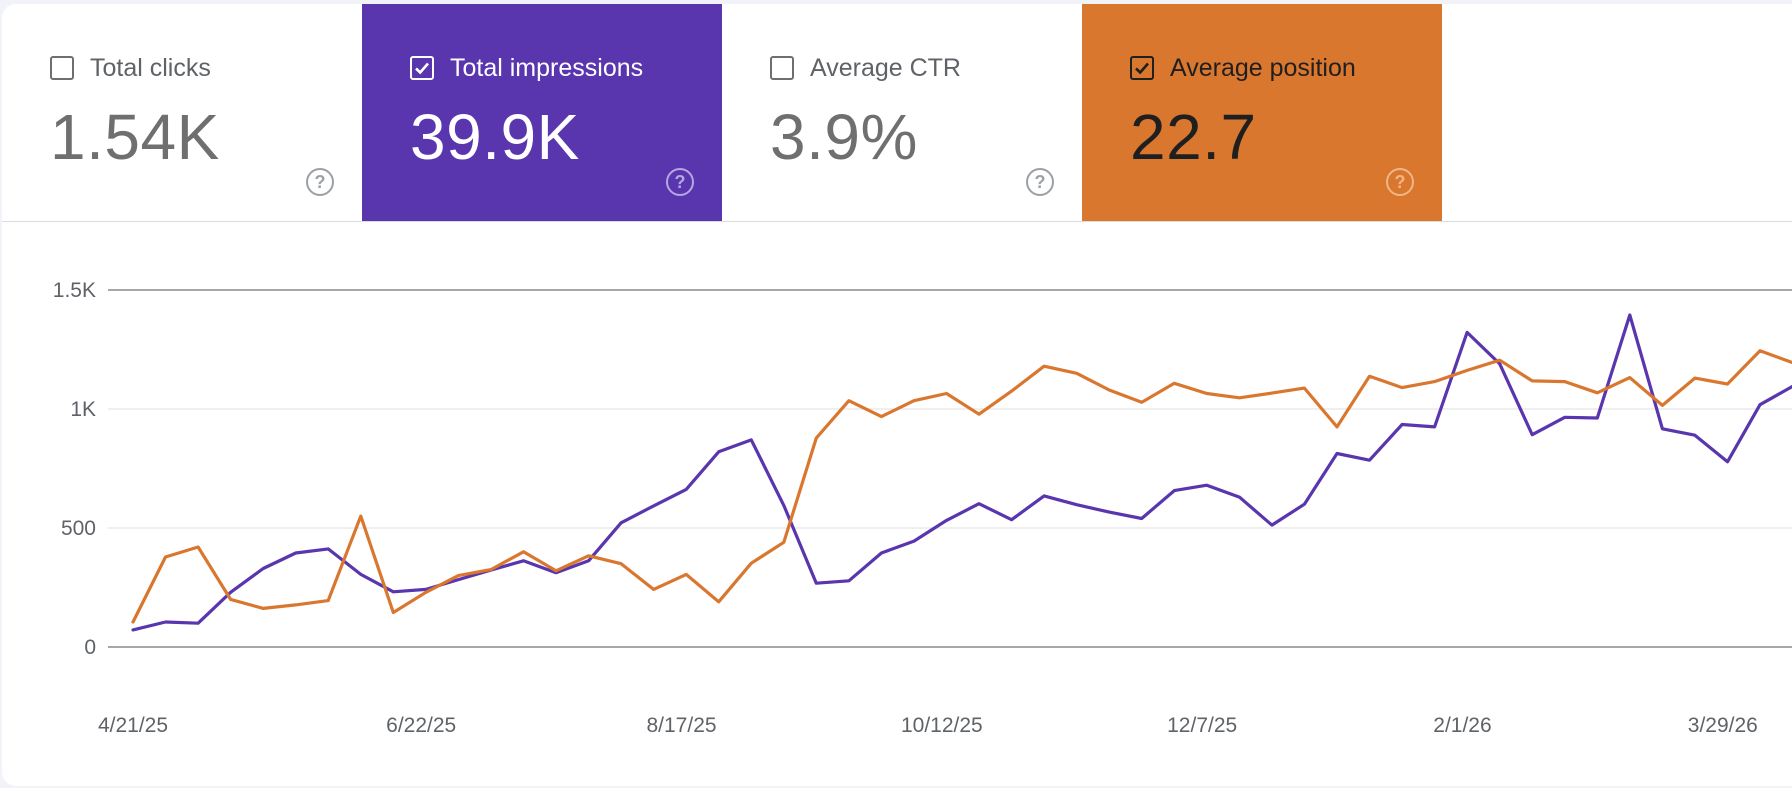 The image size is (1792, 788). Describe the element at coordinates (74, 290) in the screenshot. I see `y-tick-label: 1.5K` at that location.